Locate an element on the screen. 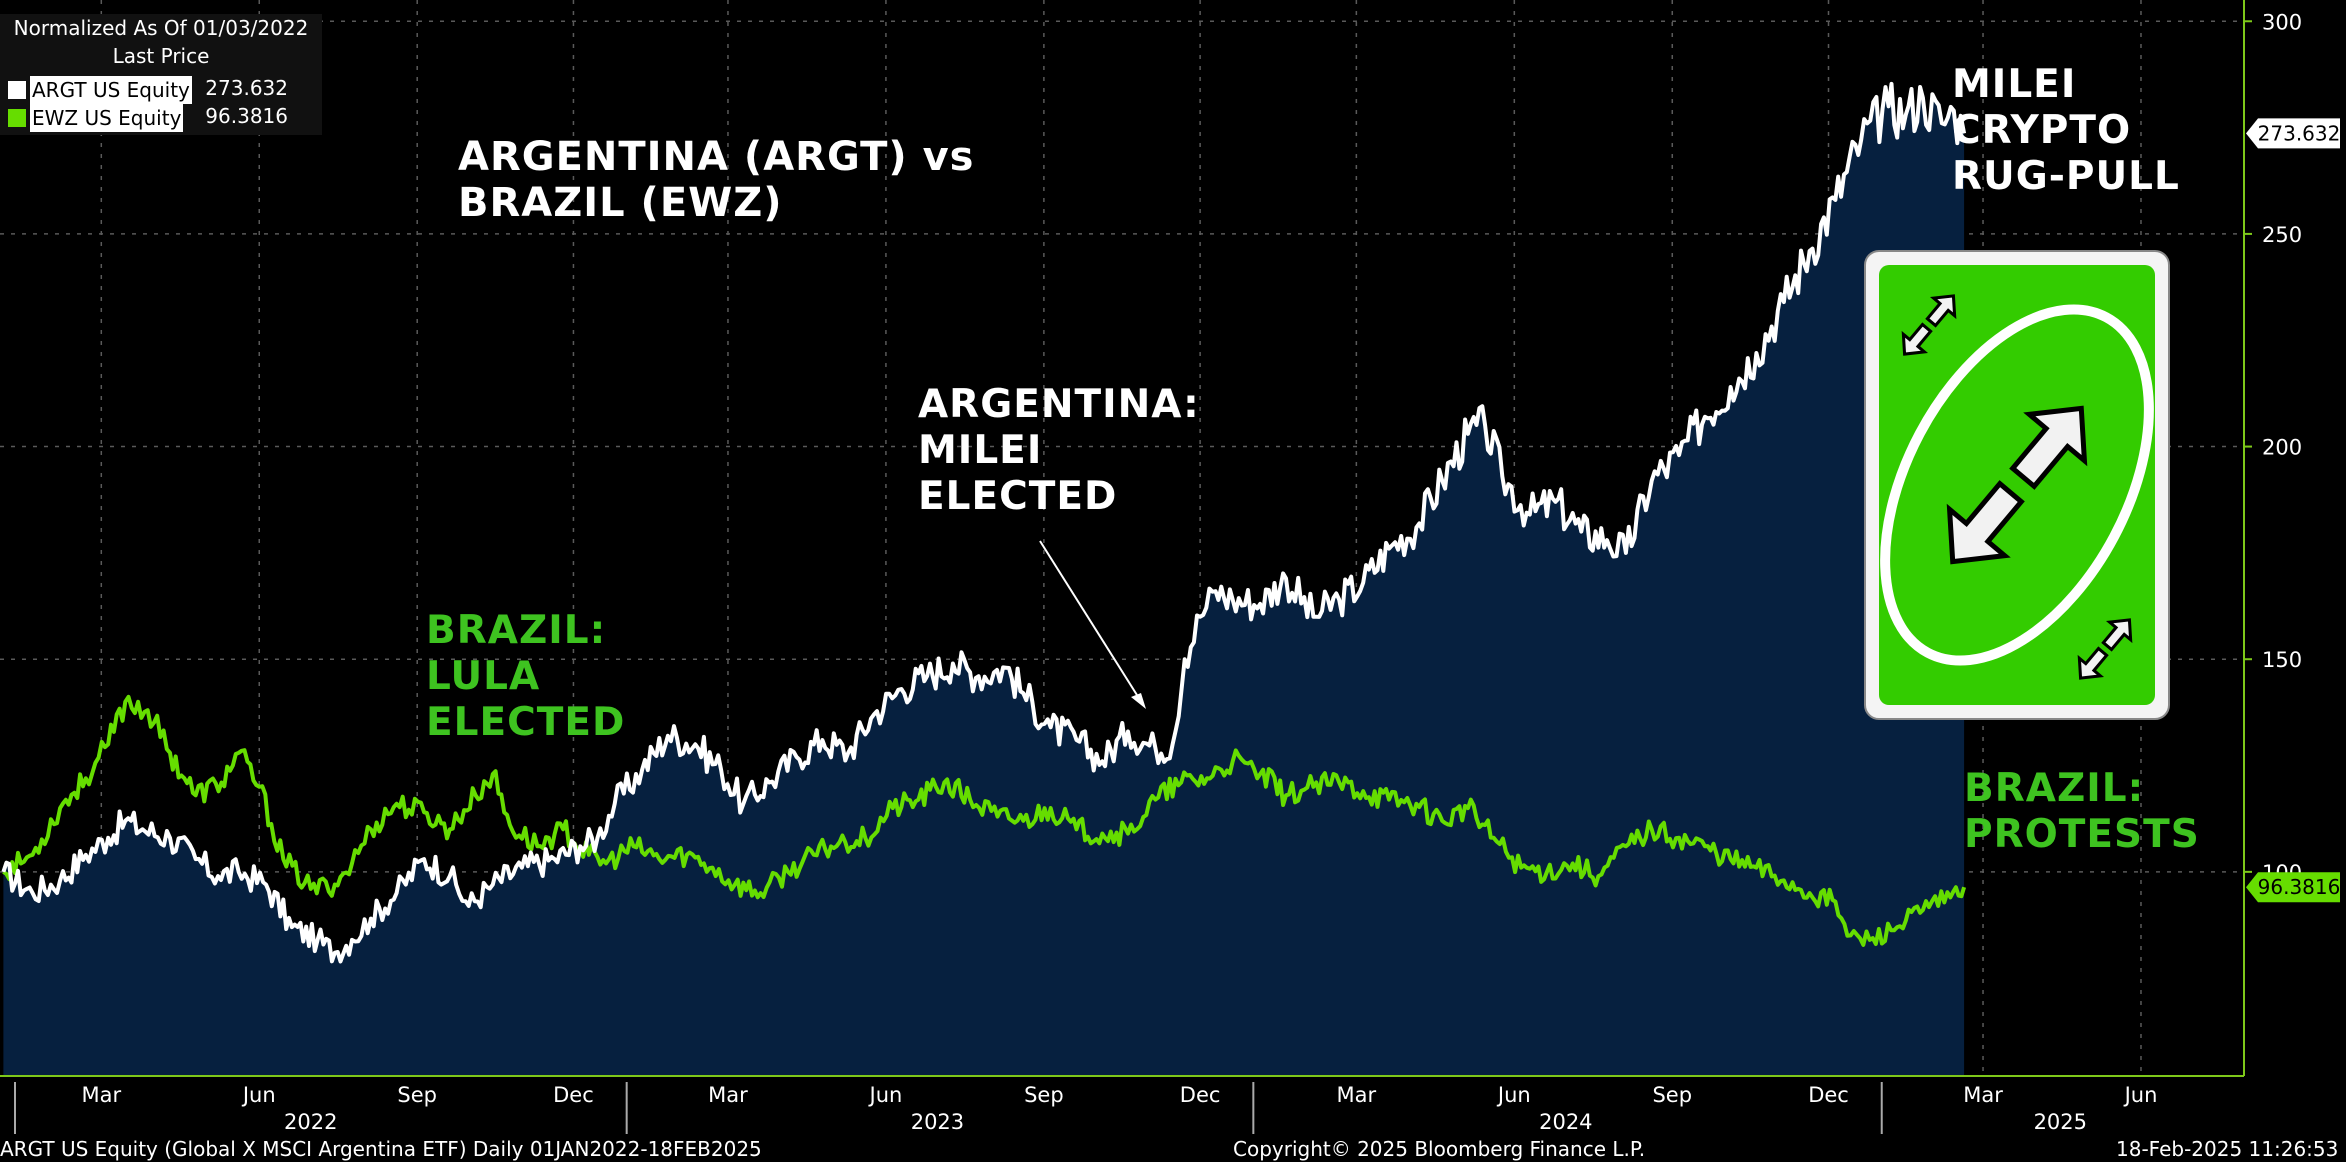 The height and width of the screenshot is (1162, 2346). legend-subheader: Last Price is located at coordinates (161, 56).